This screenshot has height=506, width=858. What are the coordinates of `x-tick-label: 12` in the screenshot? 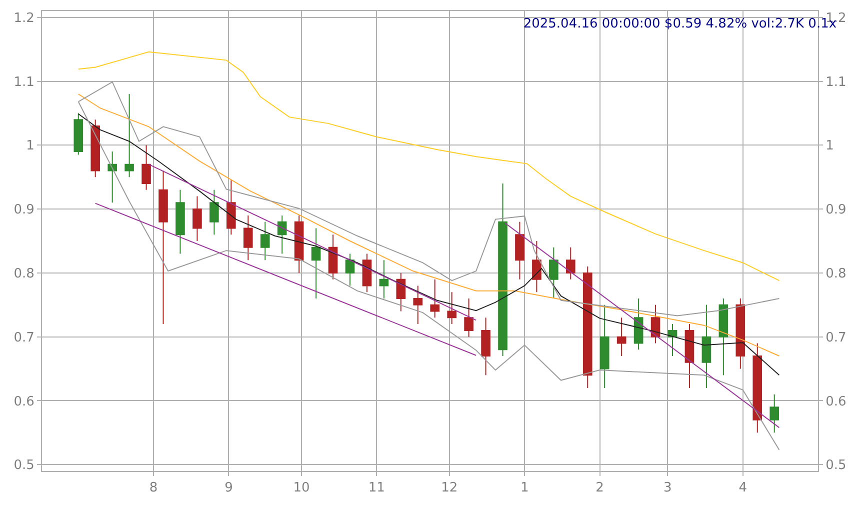 It's located at (449, 488).